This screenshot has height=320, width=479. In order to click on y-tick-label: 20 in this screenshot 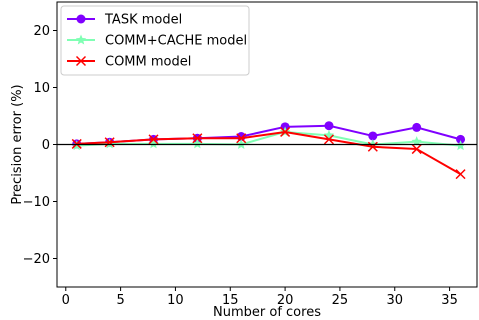, I will do `click(41, 31)`.